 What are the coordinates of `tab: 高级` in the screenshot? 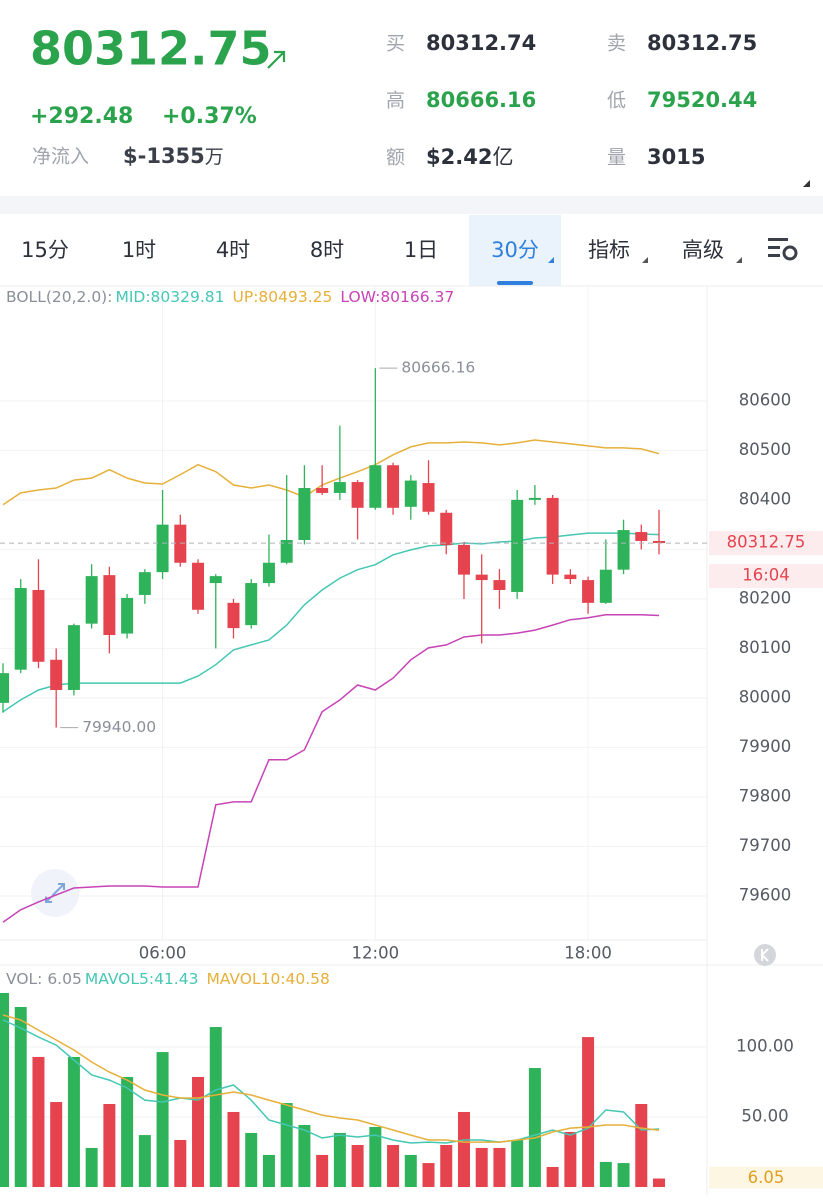 It's located at (703, 250).